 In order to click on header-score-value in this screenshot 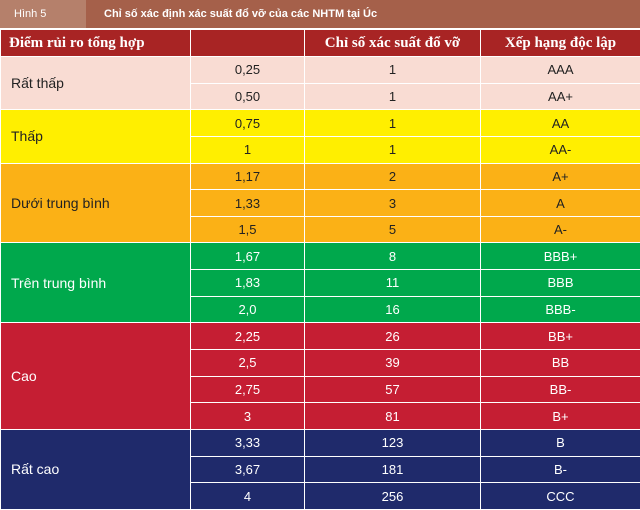, I will do `click(248, 43)`.